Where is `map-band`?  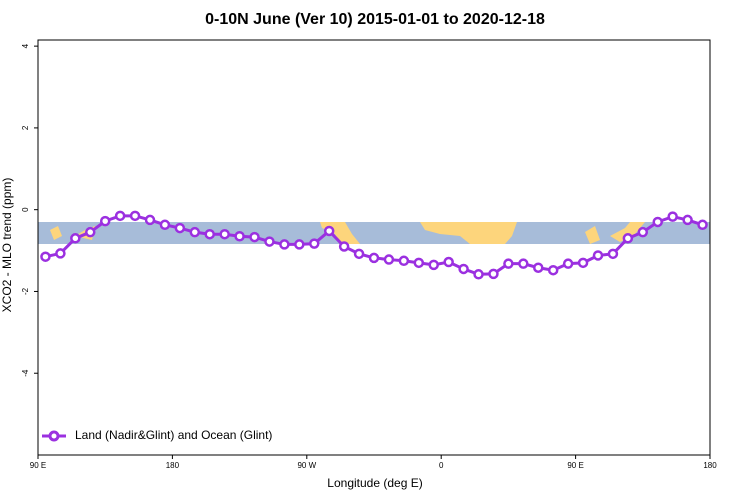
map-band is located at coordinates (374, 233).